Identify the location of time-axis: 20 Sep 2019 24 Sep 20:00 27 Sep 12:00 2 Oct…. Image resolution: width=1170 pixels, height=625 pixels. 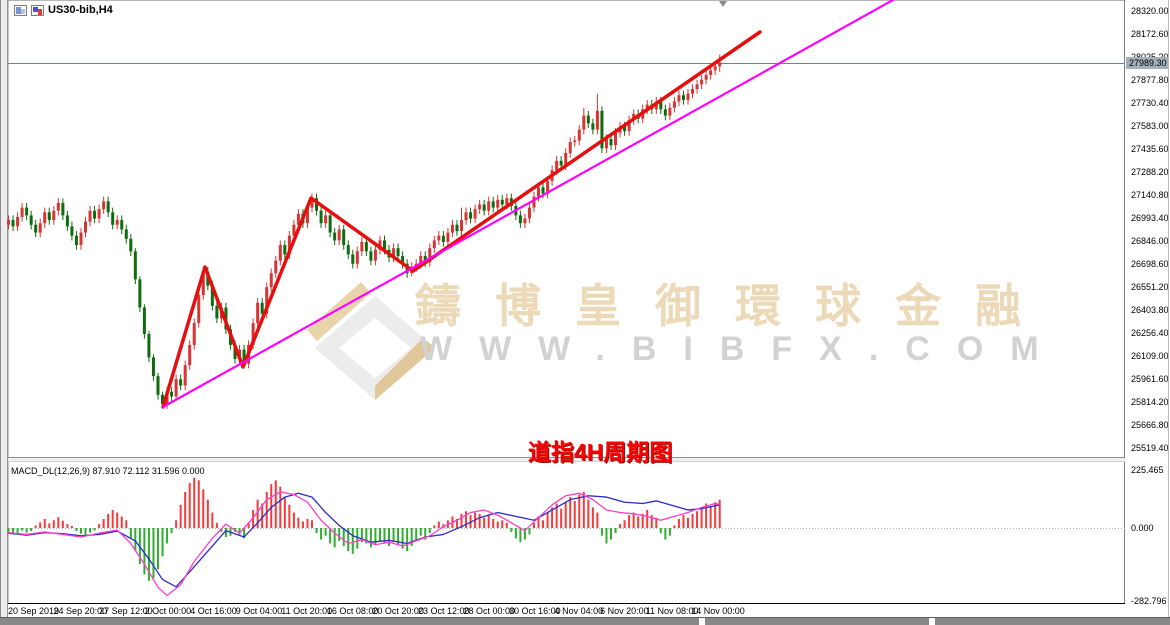
(566, 610).